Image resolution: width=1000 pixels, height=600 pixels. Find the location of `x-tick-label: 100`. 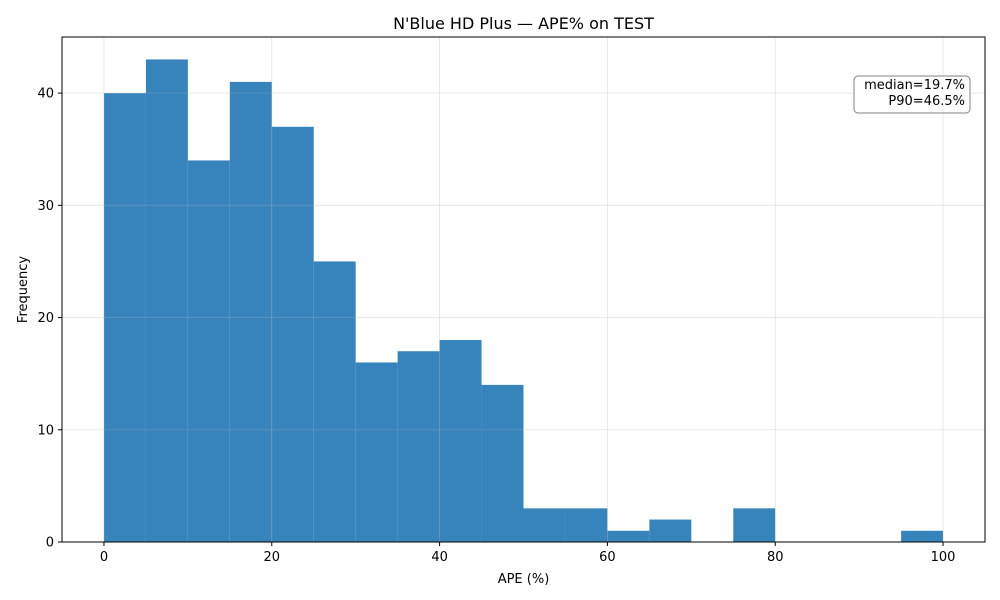

x-tick-label: 100 is located at coordinates (943, 557).